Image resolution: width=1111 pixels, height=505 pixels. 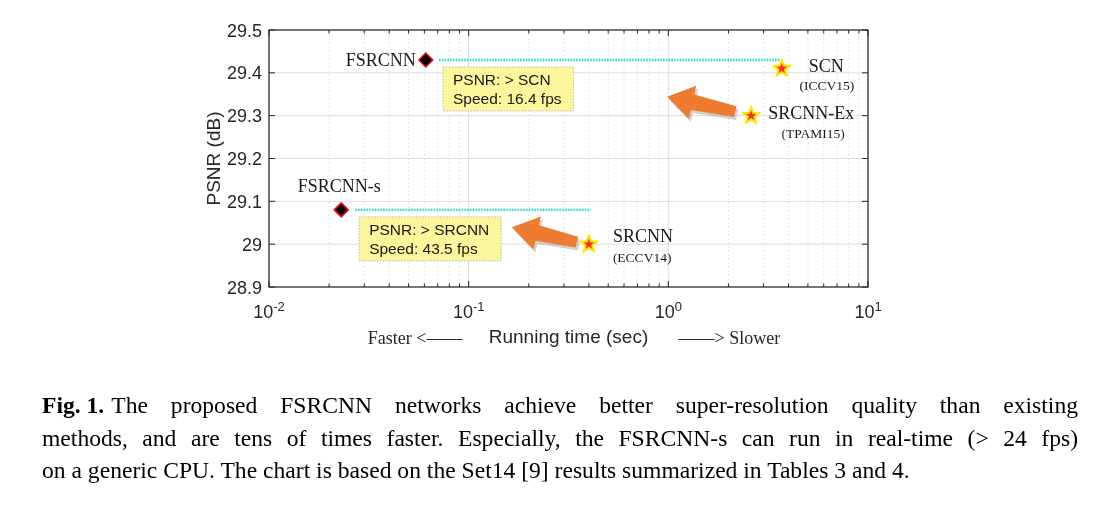 What do you see at coordinates (468, 310) in the screenshot?
I see `x-tick-label: 10$^{-1}$` at bounding box center [468, 310].